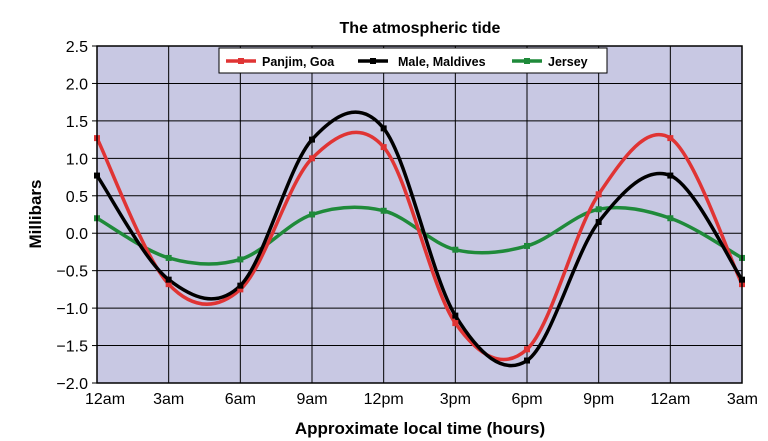  Describe the element at coordinates (72, 272) in the screenshot. I see `y-tick-label: −0.5` at that location.